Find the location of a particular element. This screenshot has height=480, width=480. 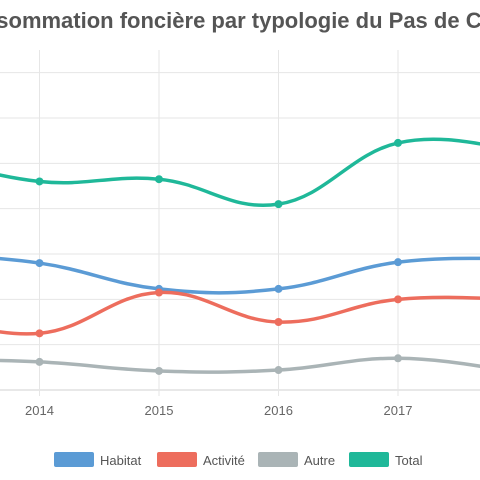

series-activite is located at coordinates (240, 313).